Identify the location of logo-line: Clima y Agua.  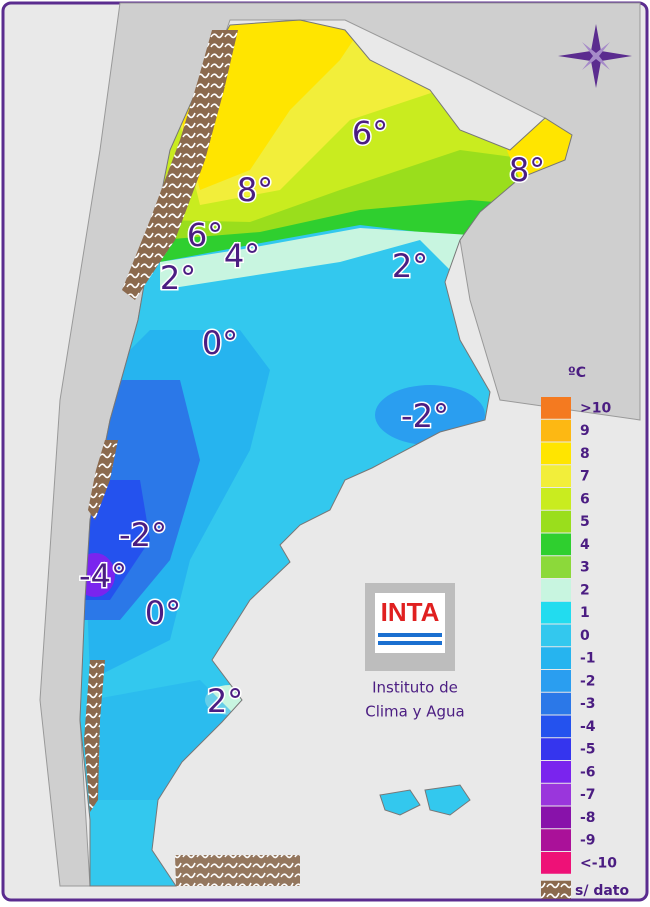
(415, 712).